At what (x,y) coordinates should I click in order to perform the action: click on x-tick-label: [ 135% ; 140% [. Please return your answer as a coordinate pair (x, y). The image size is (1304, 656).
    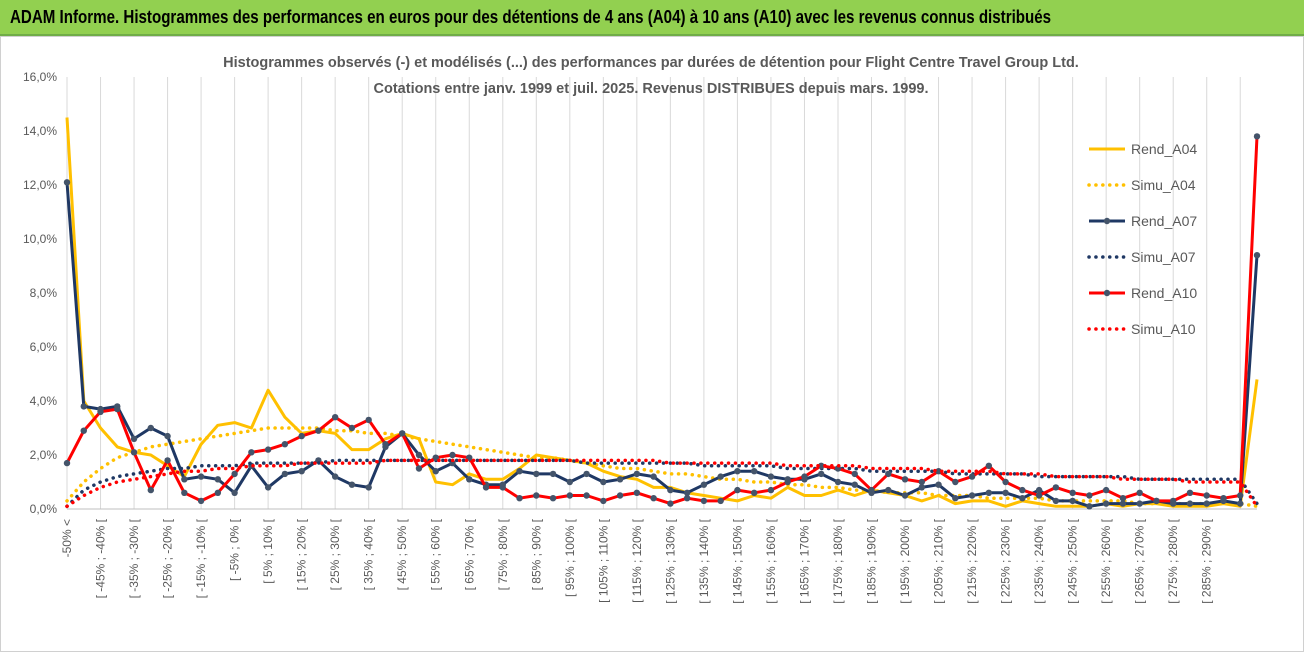
    Looking at the image, I should click on (704, 560).